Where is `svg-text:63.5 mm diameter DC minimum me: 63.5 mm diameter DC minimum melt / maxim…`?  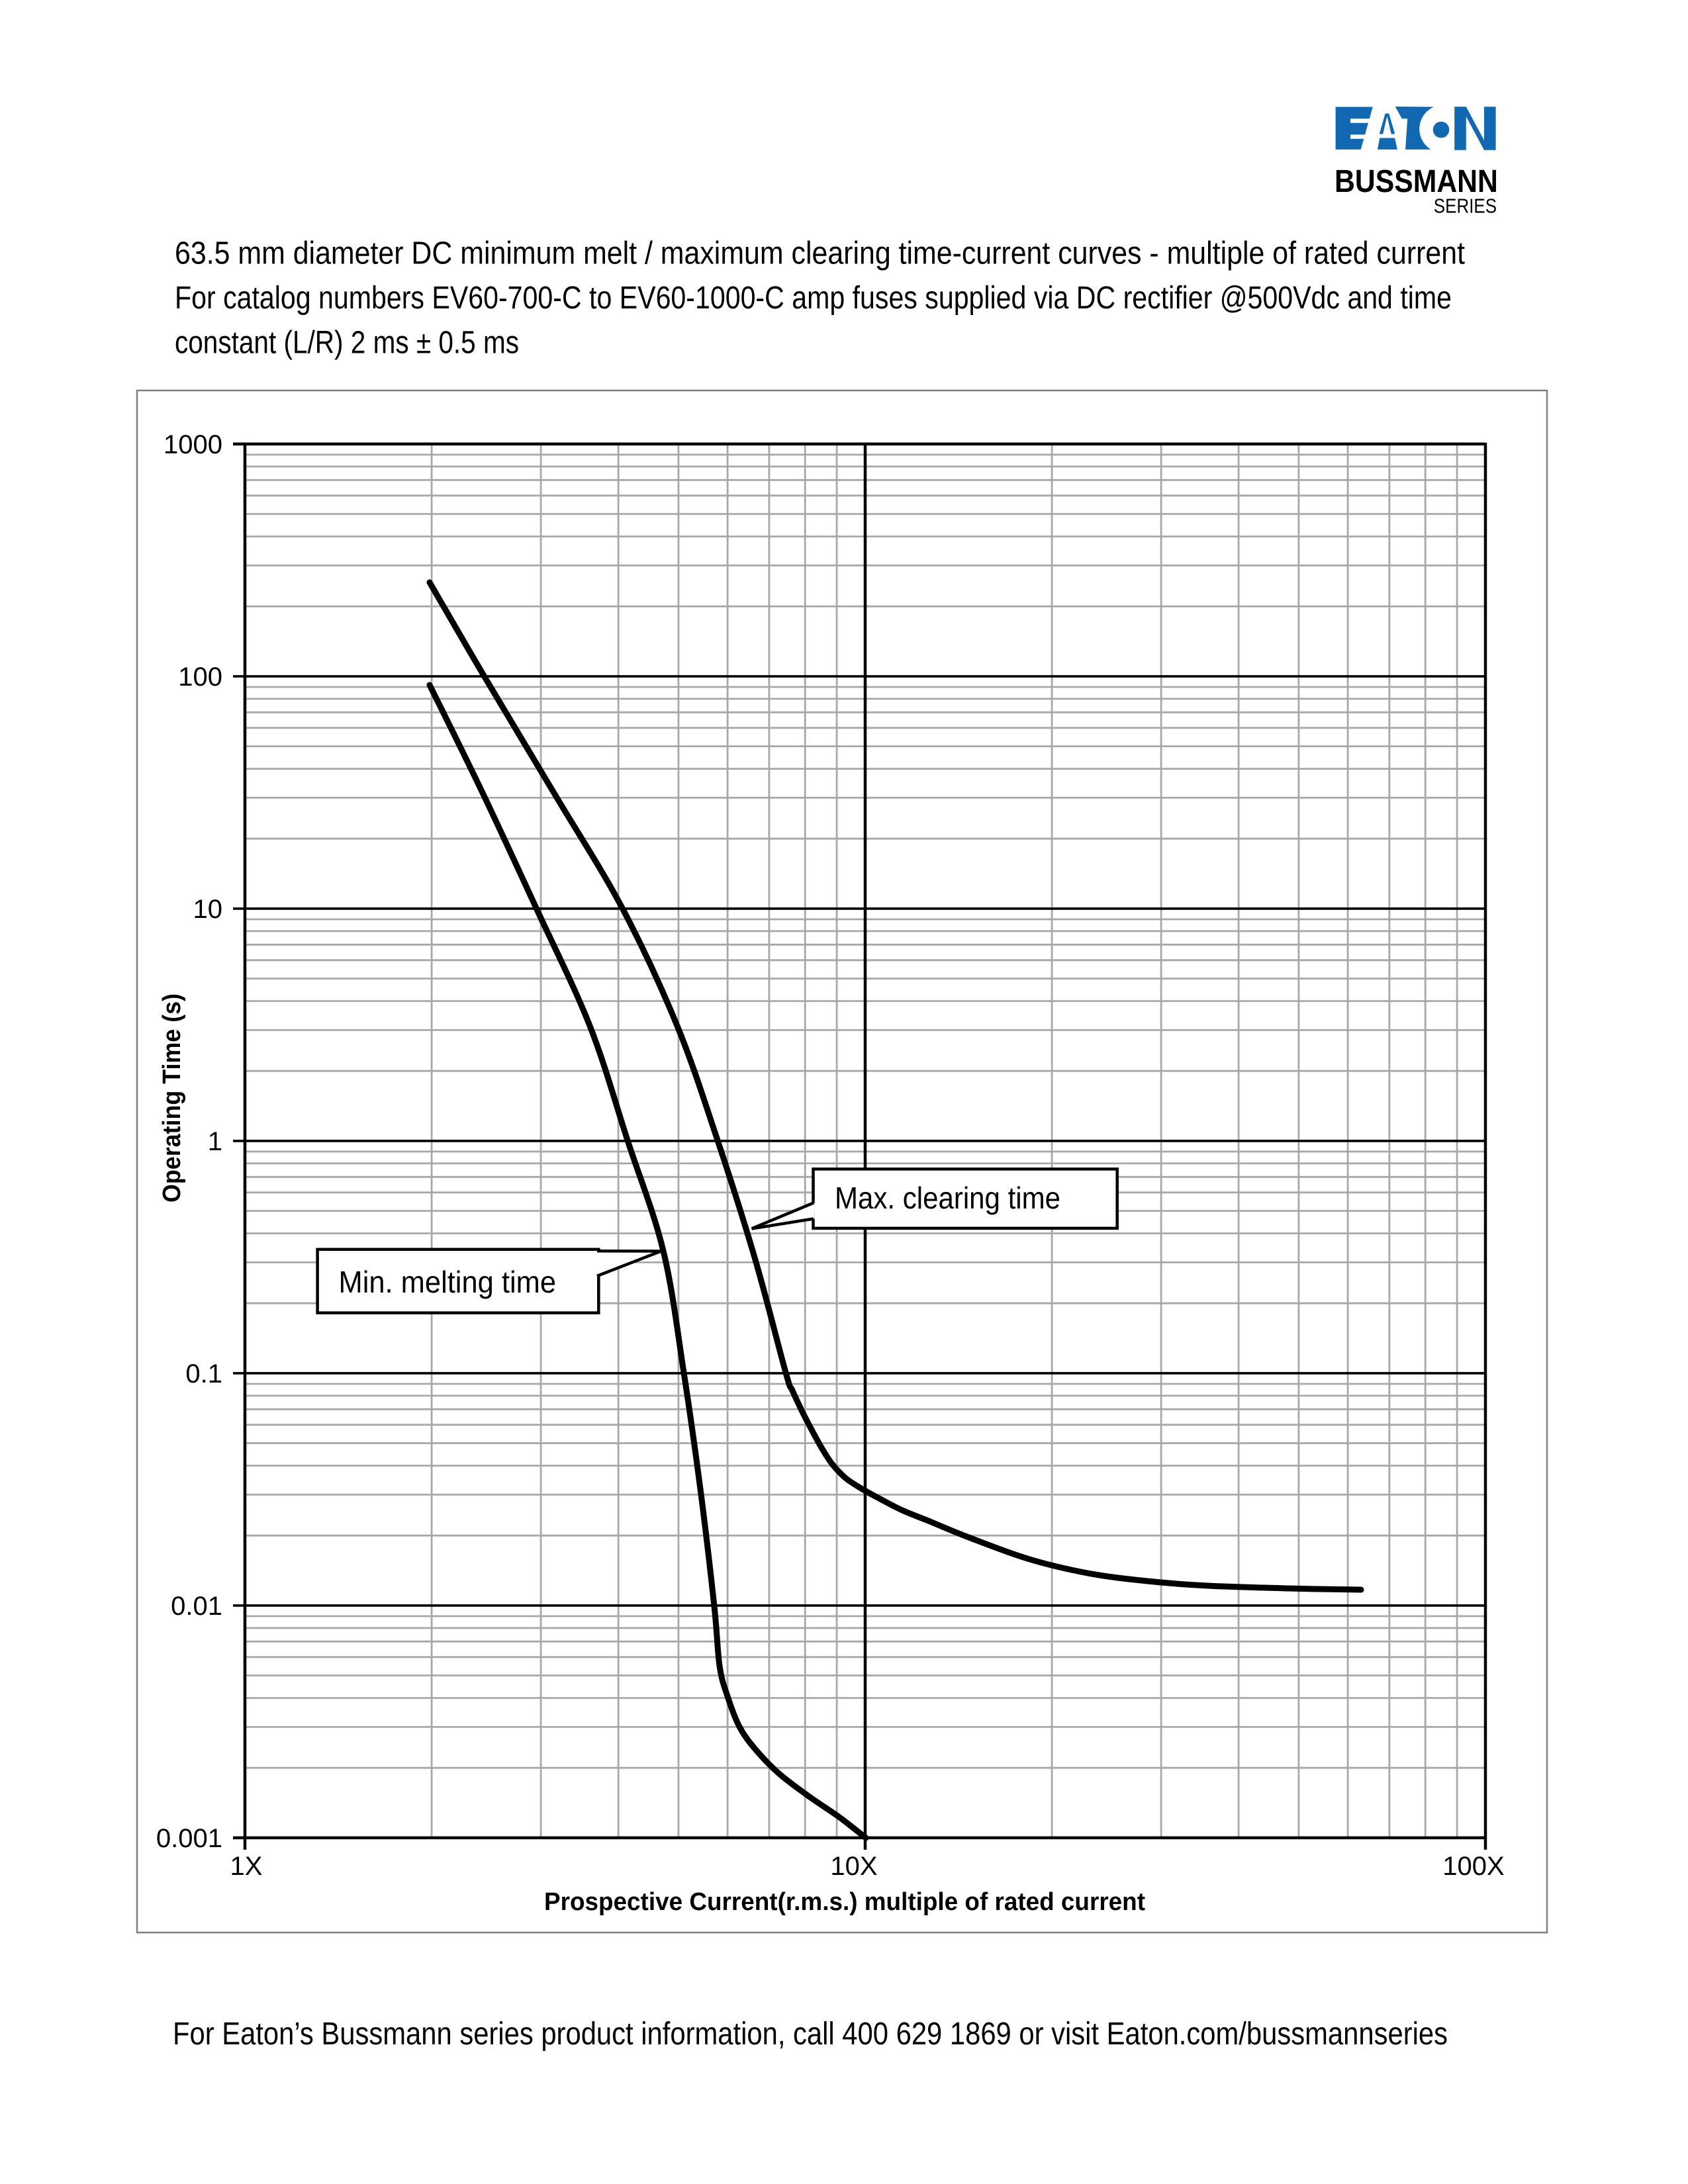 svg-text:63.5 mm diameter DC minimum me: 63.5 mm diameter DC minimum melt / maxim… is located at coordinates (820, 253).